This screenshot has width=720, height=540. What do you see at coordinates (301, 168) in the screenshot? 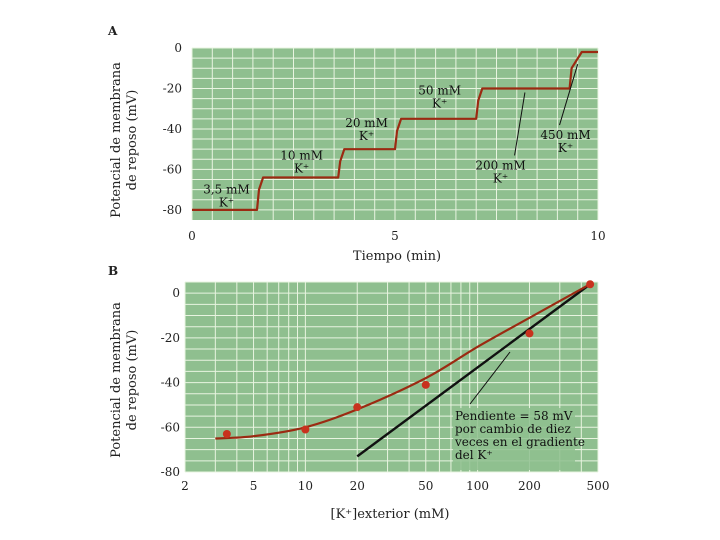
I see `annotation-k-10-line-2: K⁺` at bounding box center [301, 168].